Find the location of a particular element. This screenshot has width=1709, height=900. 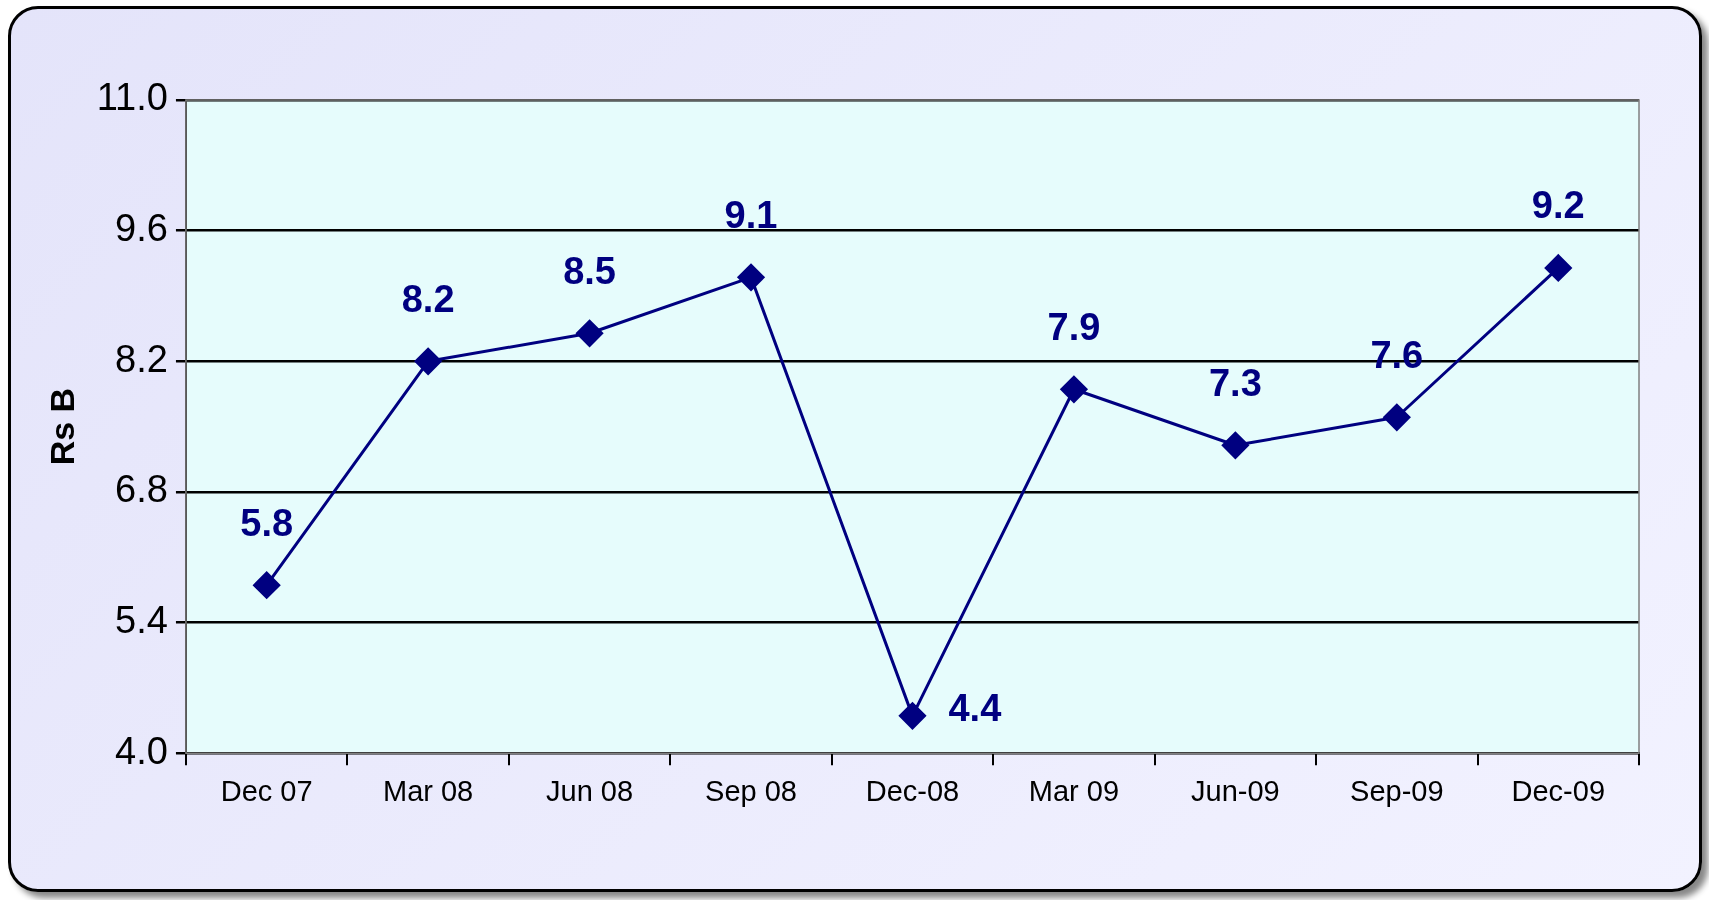

y-axis-title: Rs B is located at coordinates (61, 426).